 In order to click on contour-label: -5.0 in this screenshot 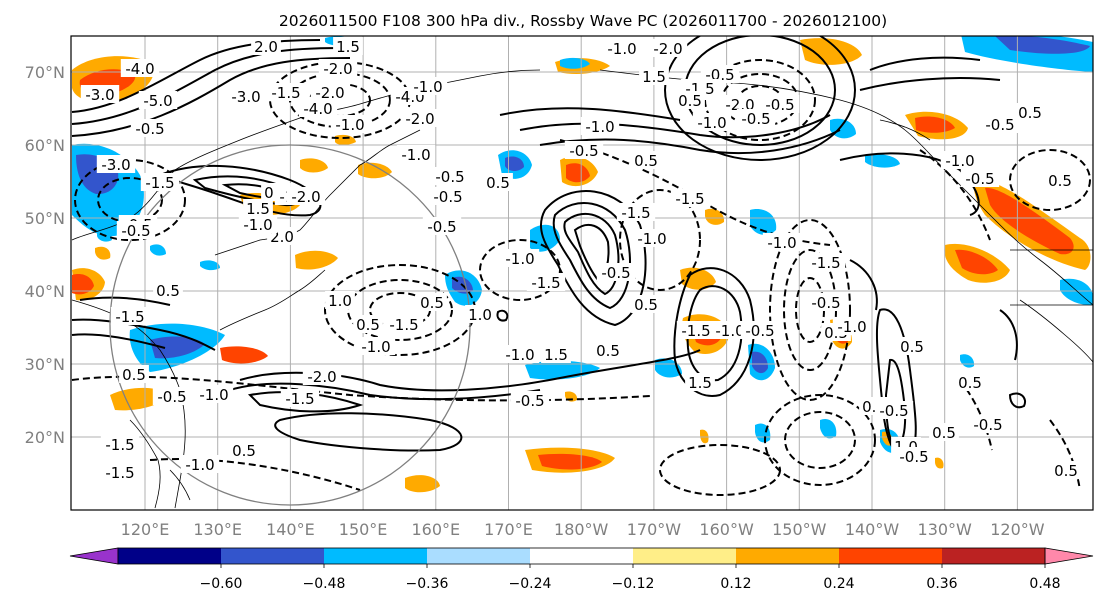, I will do `click(157, 101)`.